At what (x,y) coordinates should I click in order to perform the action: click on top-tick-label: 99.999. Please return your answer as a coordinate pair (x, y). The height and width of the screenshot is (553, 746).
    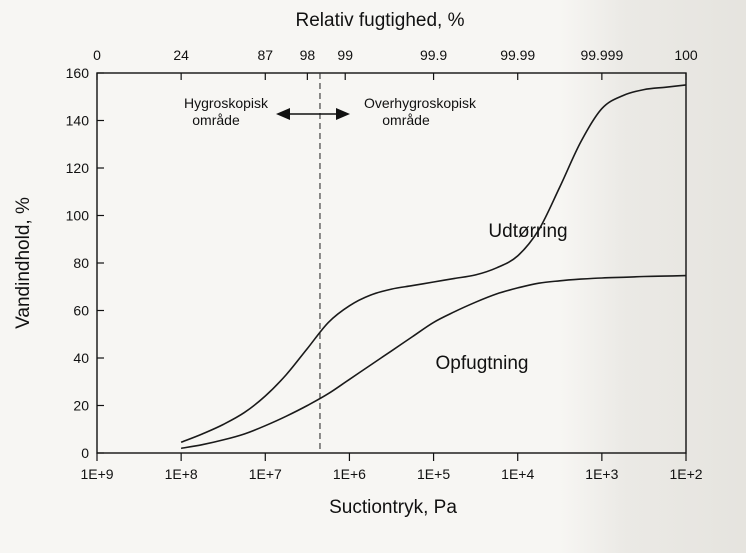
    Looking at the image, I should click on (601, 55).